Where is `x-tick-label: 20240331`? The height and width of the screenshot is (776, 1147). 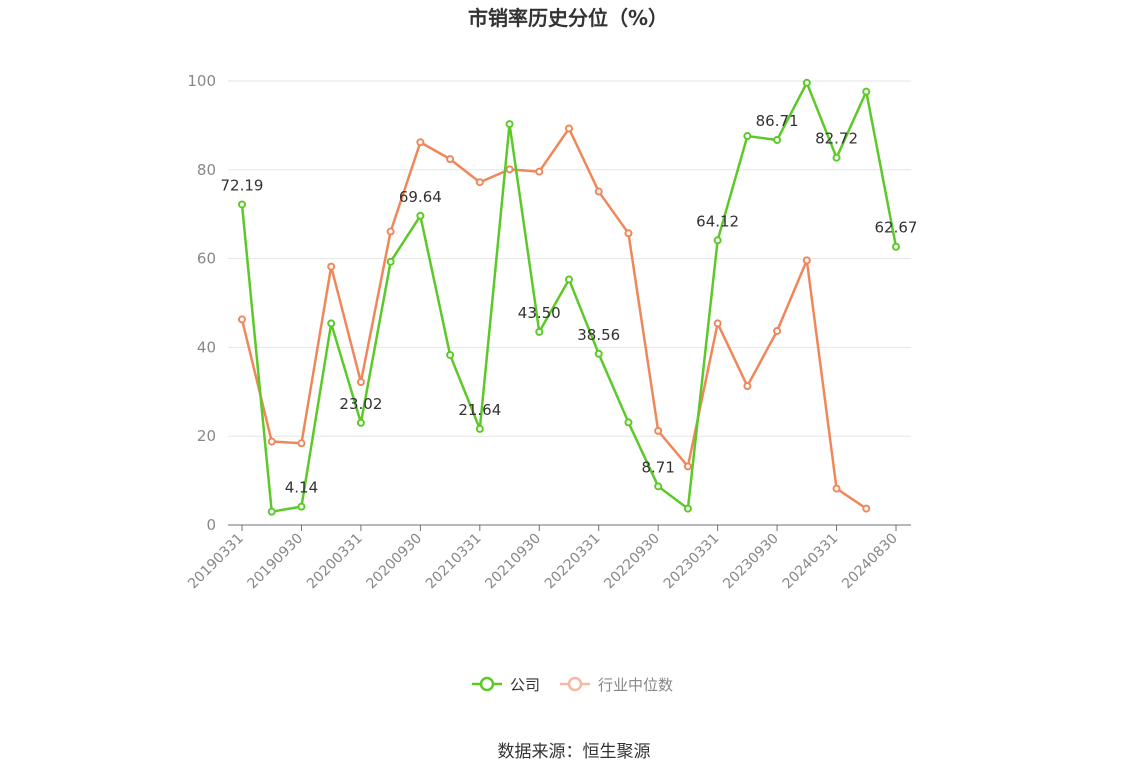 x-tick-label: 20240331 is located at coordinates (811, 562).